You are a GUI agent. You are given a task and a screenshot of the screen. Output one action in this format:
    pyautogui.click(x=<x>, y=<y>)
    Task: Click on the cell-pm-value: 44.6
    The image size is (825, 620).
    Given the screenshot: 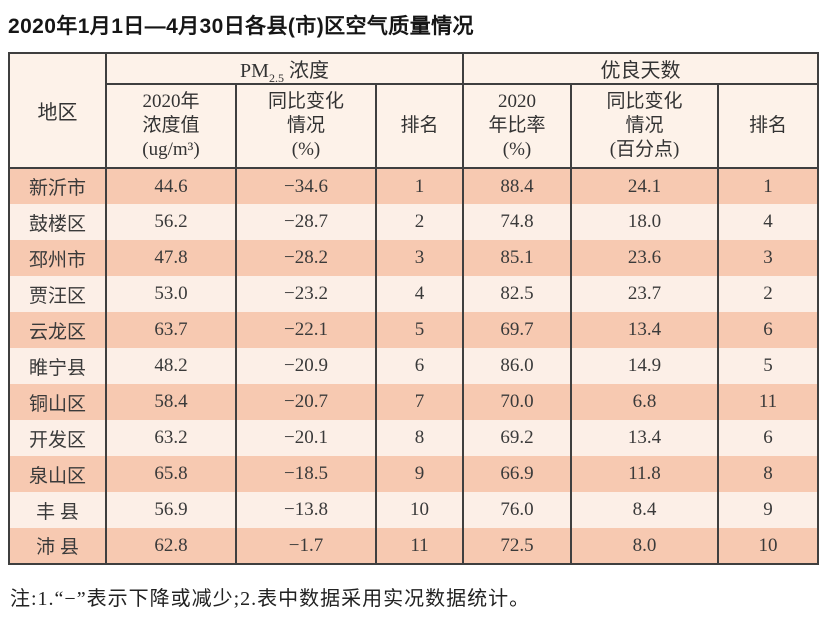 What is the action you would take?
    pyautogui.click(x=171, y=186)
    